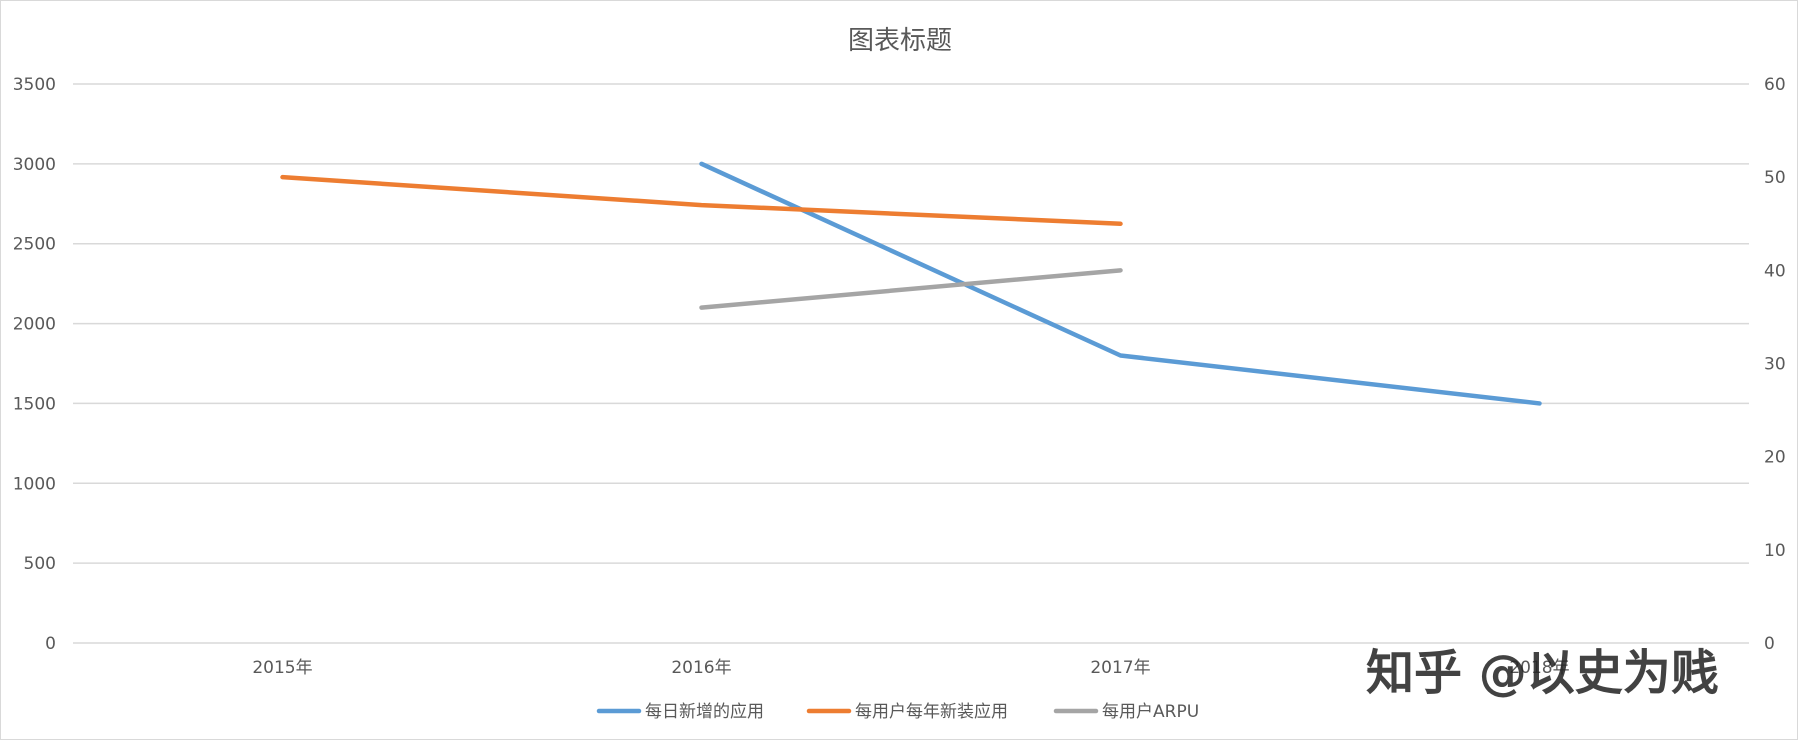 The width and height of the screenshot is (1798, 741). I want to click on left-axis-tick-label: 3000, so click(34, 165).